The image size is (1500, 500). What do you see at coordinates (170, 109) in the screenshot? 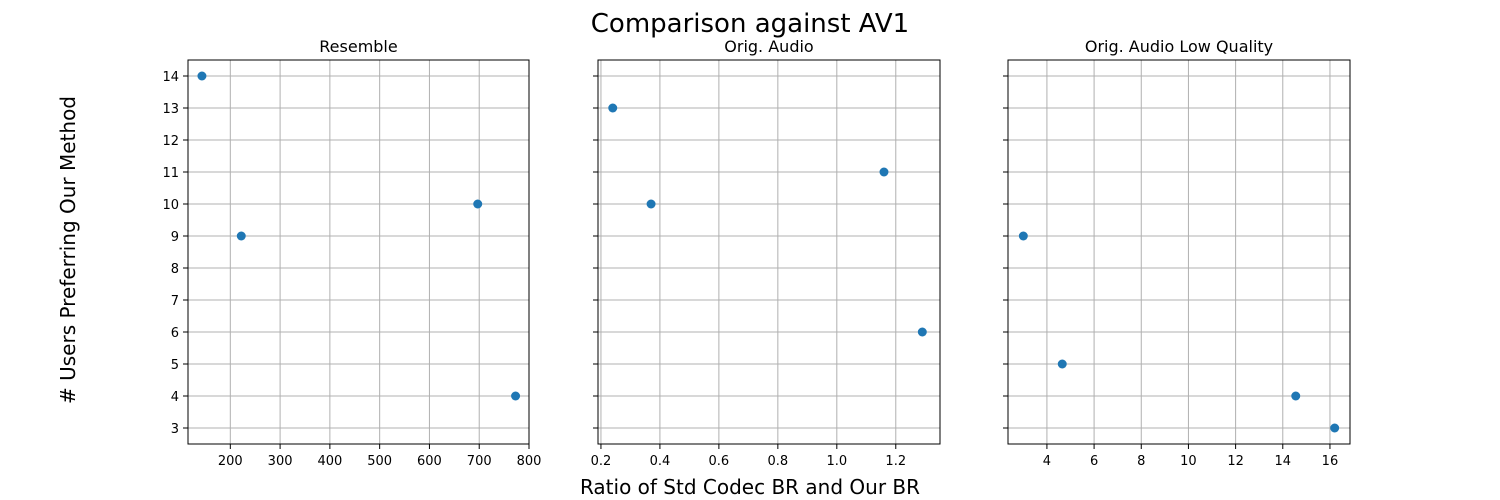
I see `y-tick-label: 13` at bounding box center [170, 109].